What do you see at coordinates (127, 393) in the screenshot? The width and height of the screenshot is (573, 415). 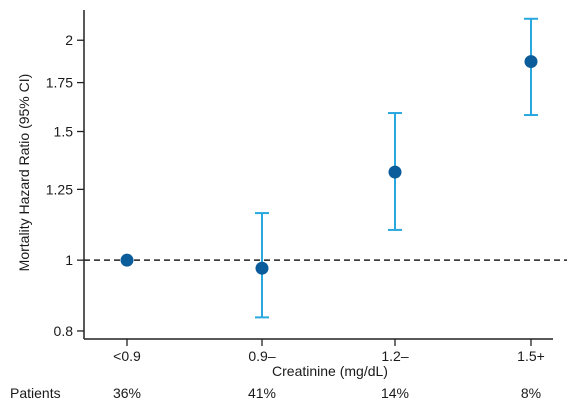 I see `patients-value: 36%` at bounding box center [127, 393].